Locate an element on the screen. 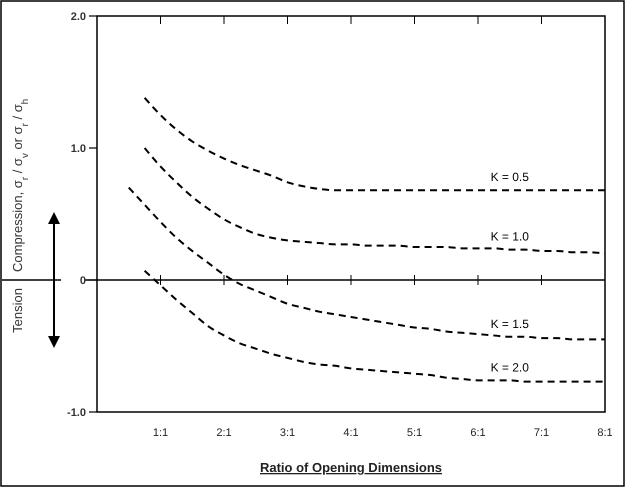 This screenshot has height=487, width=625. series-label: K = 2.0 is located at coordinates (510, 367).